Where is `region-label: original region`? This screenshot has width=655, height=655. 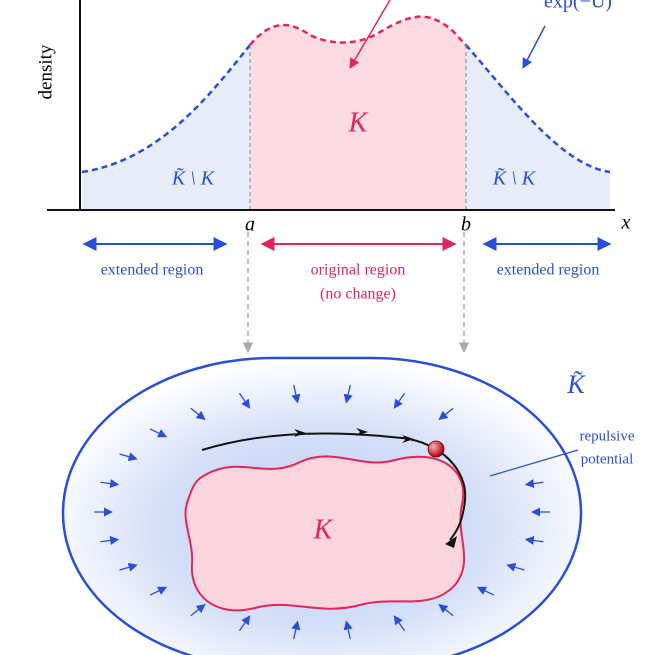
region-label: original region is located at coordinates (358, 270).